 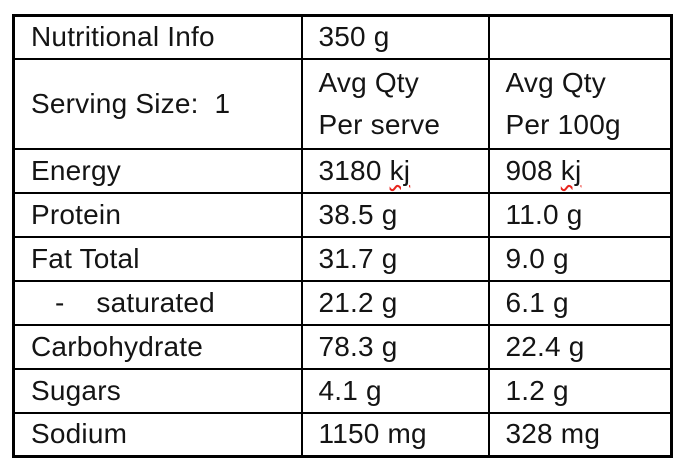 What do you see at coordinates (117, 346) in the screenshot?
I see `cell-text: Carbohydrate` at bounding box center [117, 346].